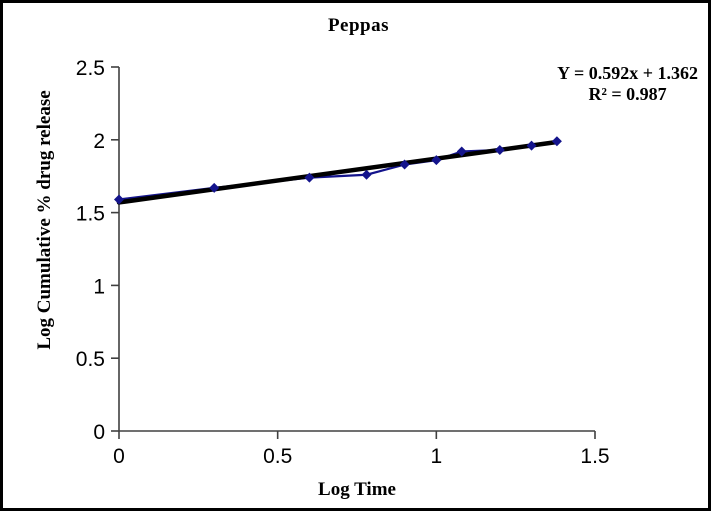 This screenshot has width=711, height=511. I want to click on y-tick-label: 0.5, so click(90, 359).